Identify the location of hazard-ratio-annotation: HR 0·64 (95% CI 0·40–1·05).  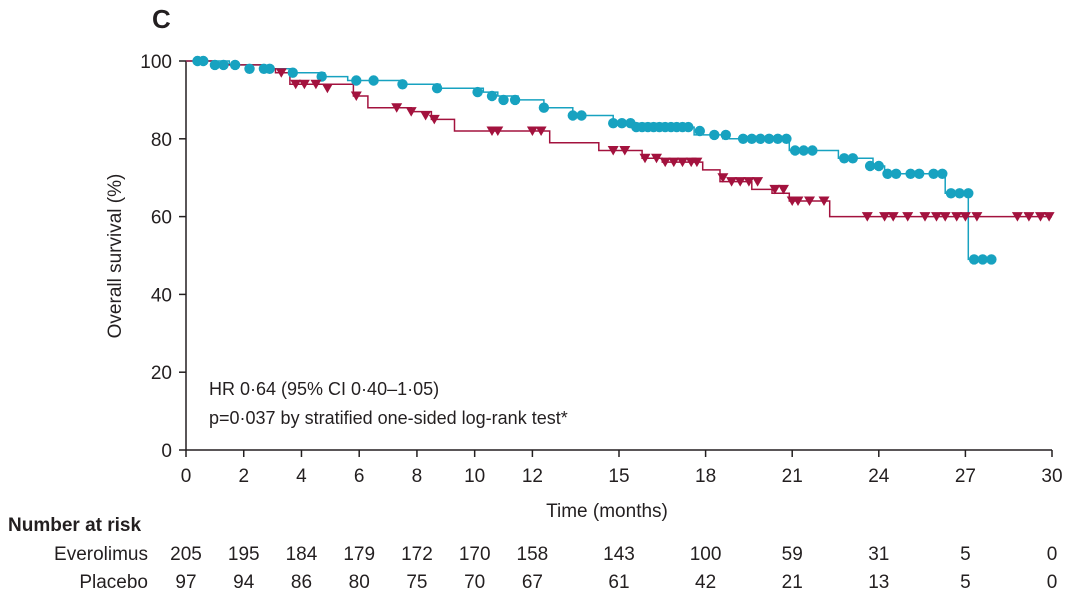
(324, 389).